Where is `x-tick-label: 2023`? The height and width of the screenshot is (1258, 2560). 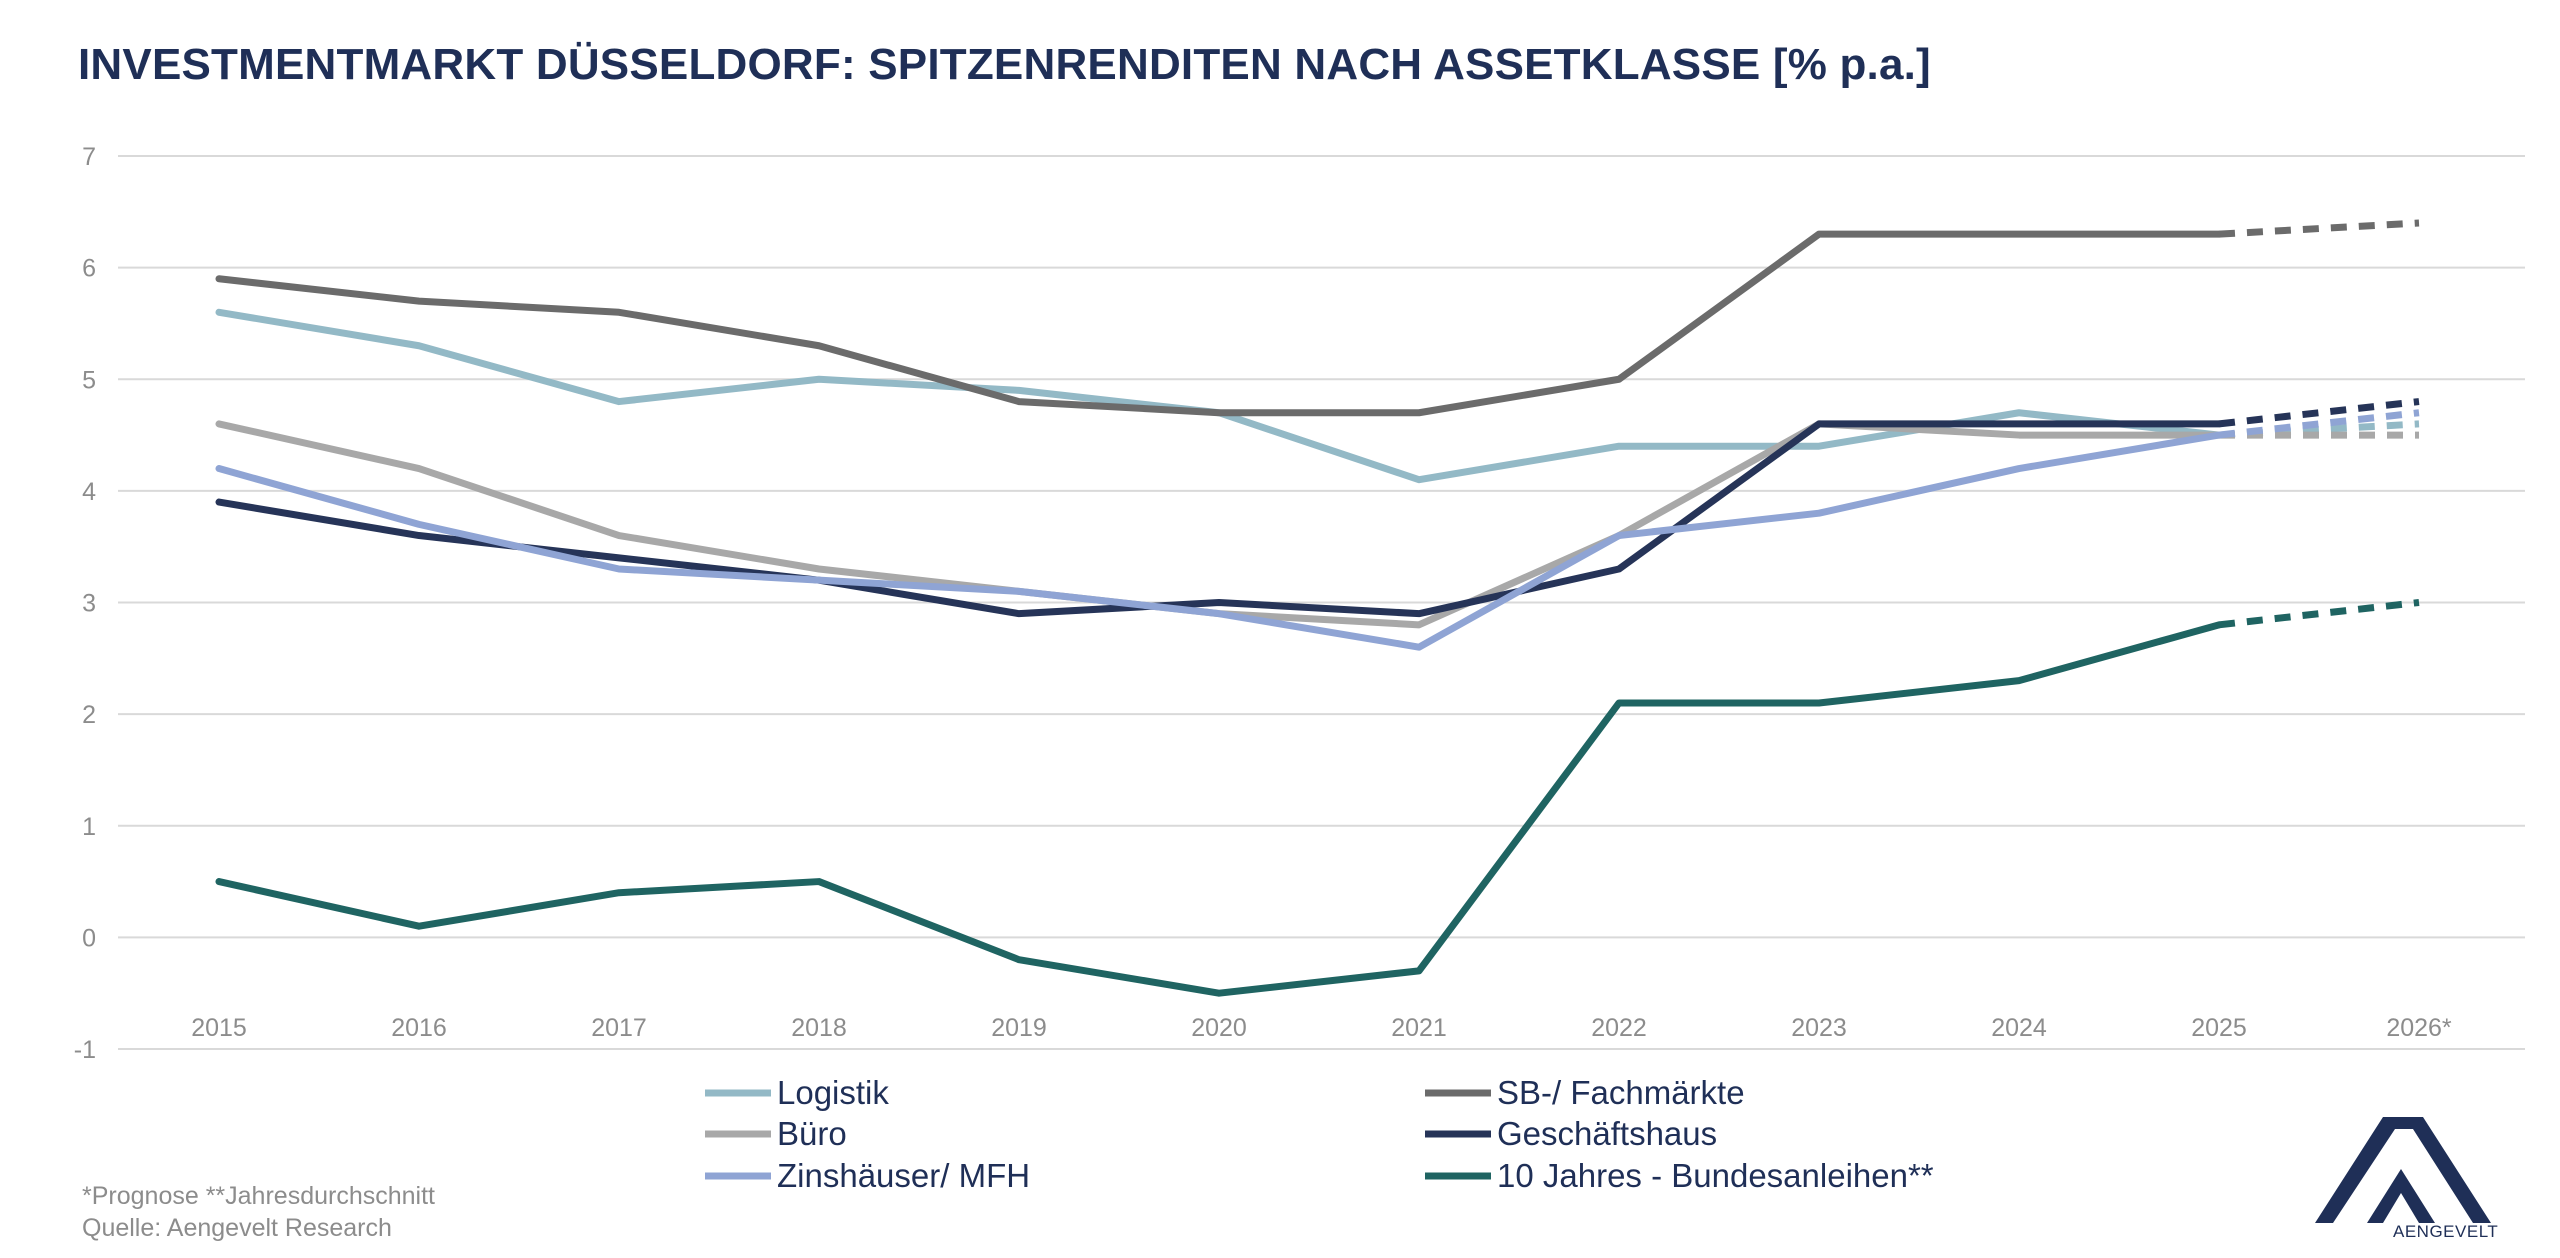
x-tick-label: 2023 is located at coordinates (1819, 1028).